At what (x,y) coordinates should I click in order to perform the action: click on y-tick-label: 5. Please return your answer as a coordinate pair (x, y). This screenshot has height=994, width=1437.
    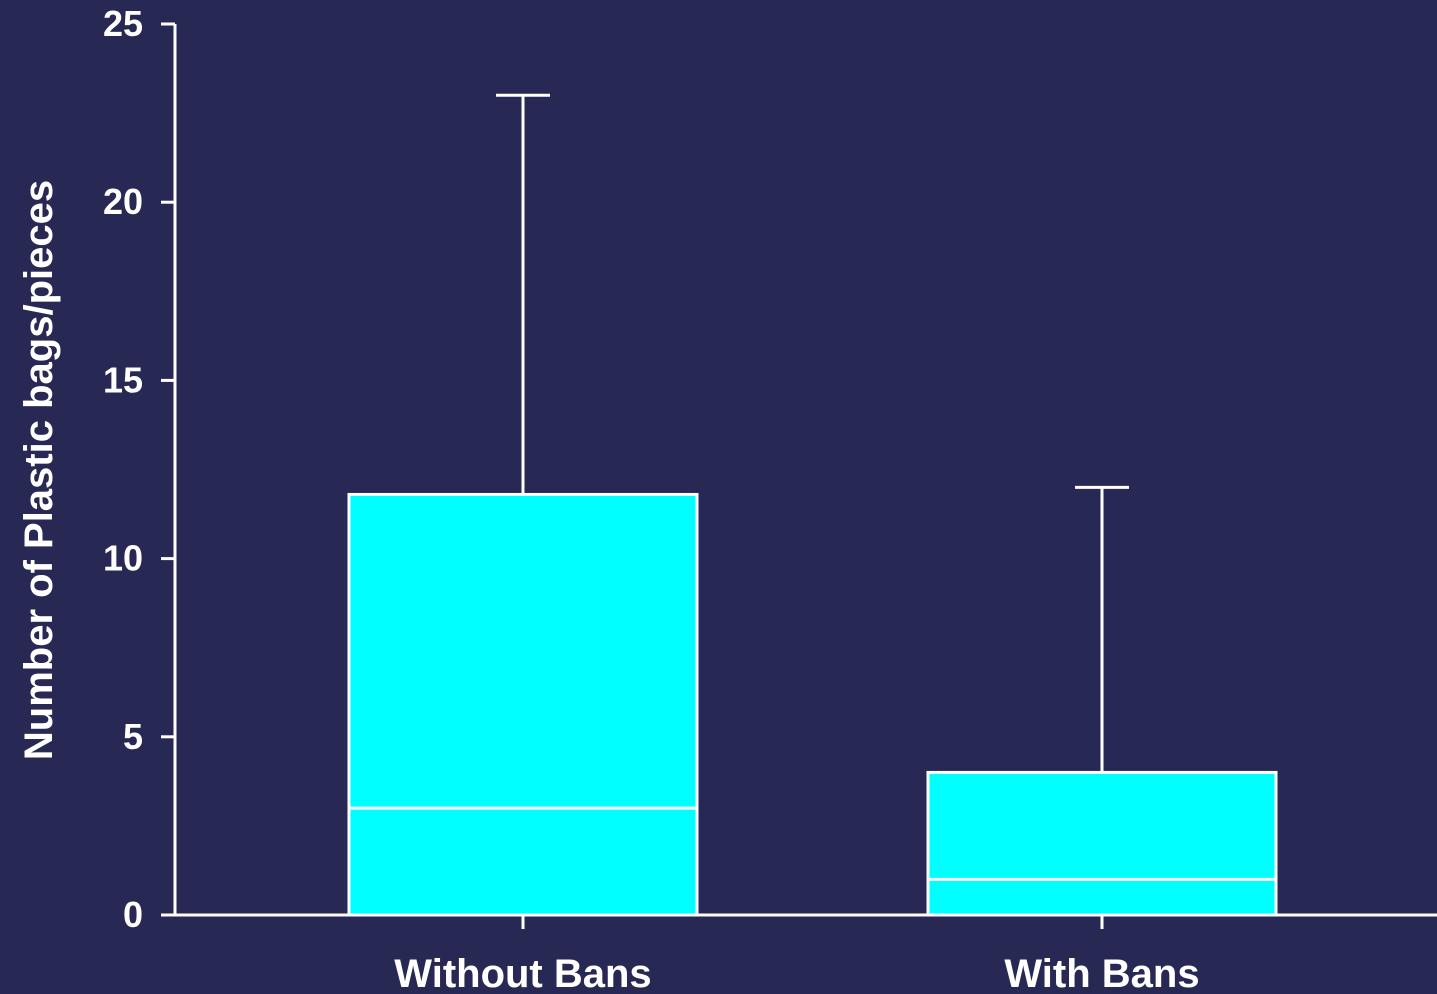
    Looking at the image, I should click on (133, 736).